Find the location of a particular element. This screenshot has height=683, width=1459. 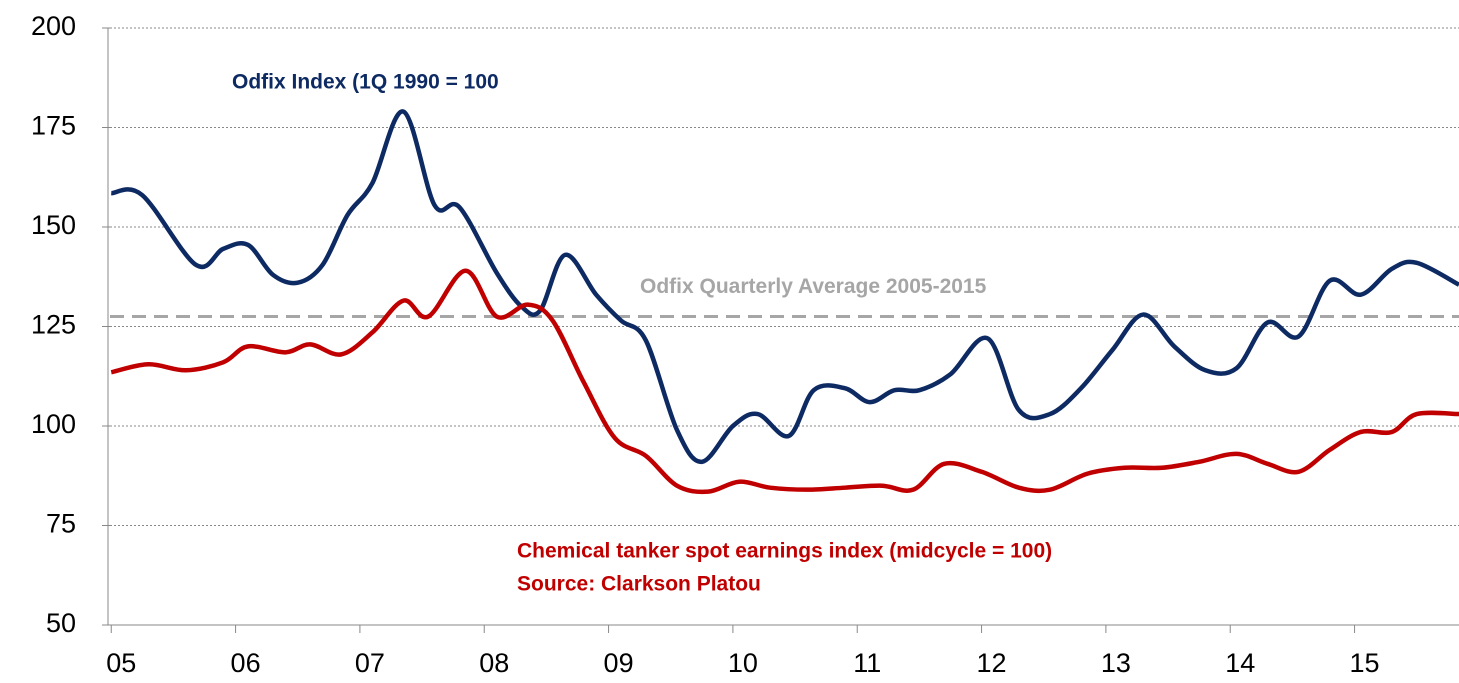

y-tick-label: 200 is located at coordinates (53, 26).